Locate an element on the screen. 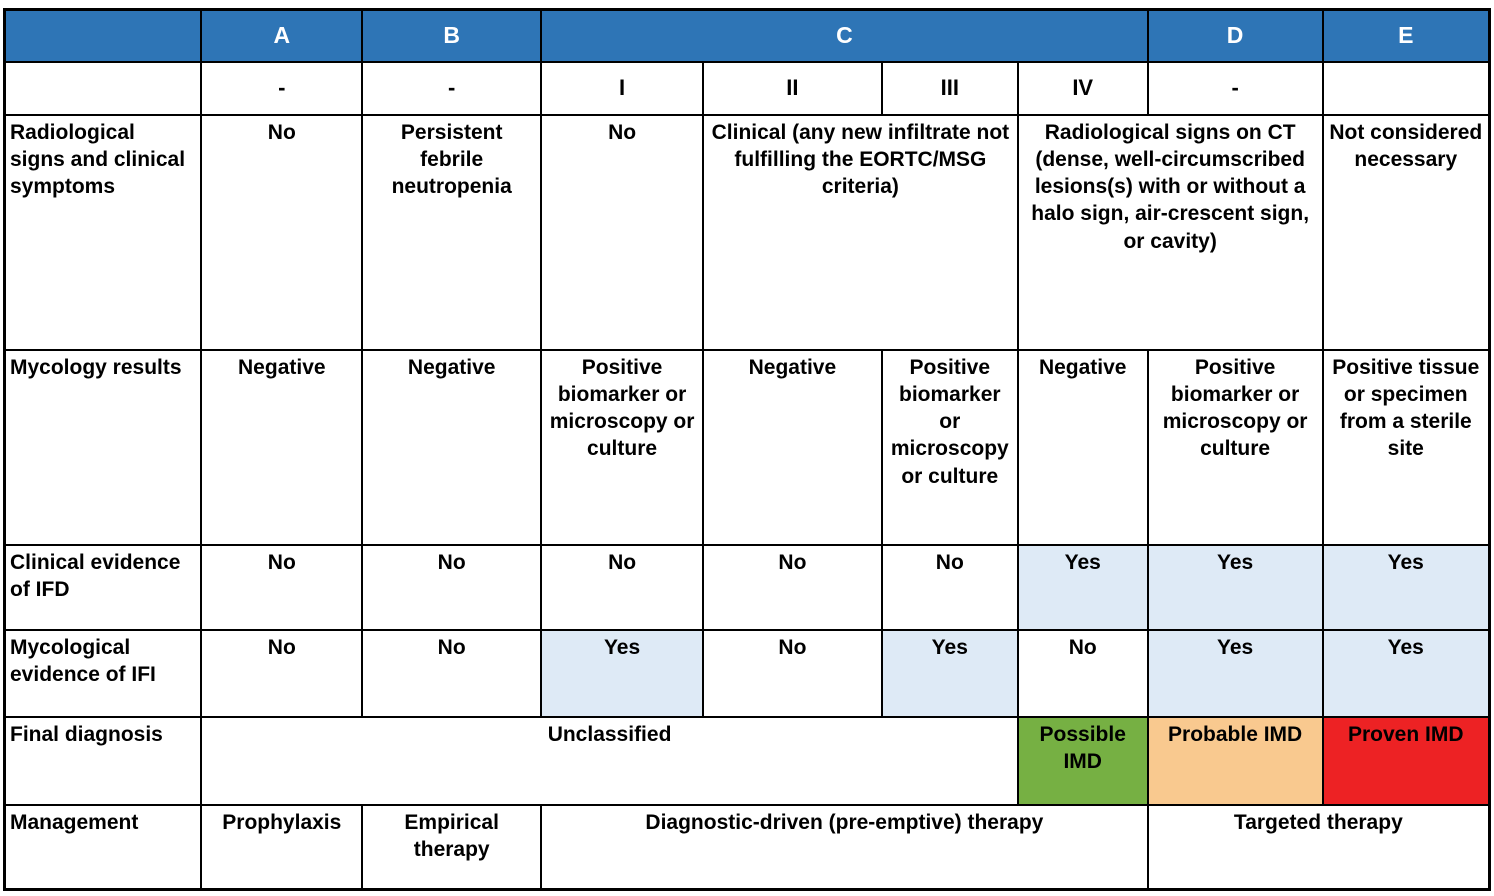  subheader-c4: IV is located at coordinates (1082, 88).